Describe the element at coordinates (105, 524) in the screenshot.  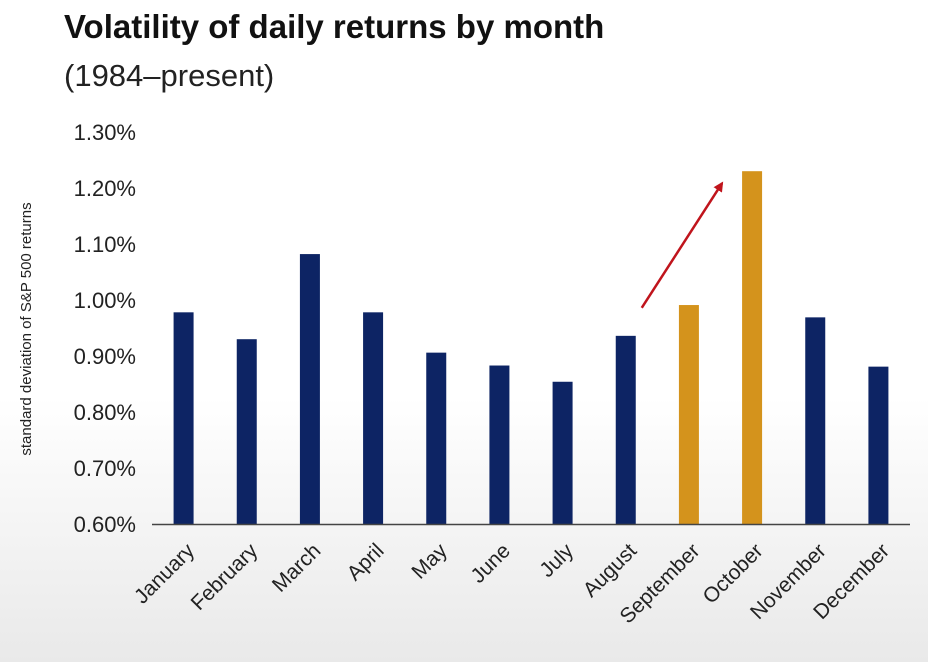
I see `y-tick-label: 0.60%` at that location.